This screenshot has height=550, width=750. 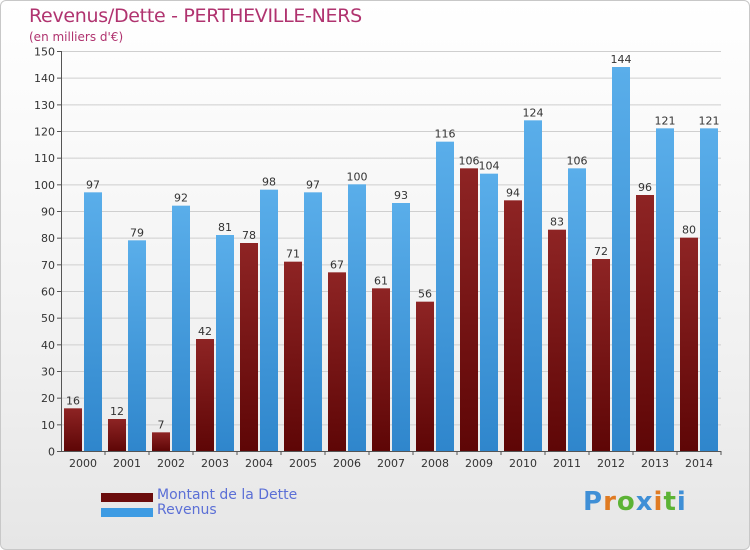 I want to click on legend-label-revenus: Revenus, so click(x=187, y=510).